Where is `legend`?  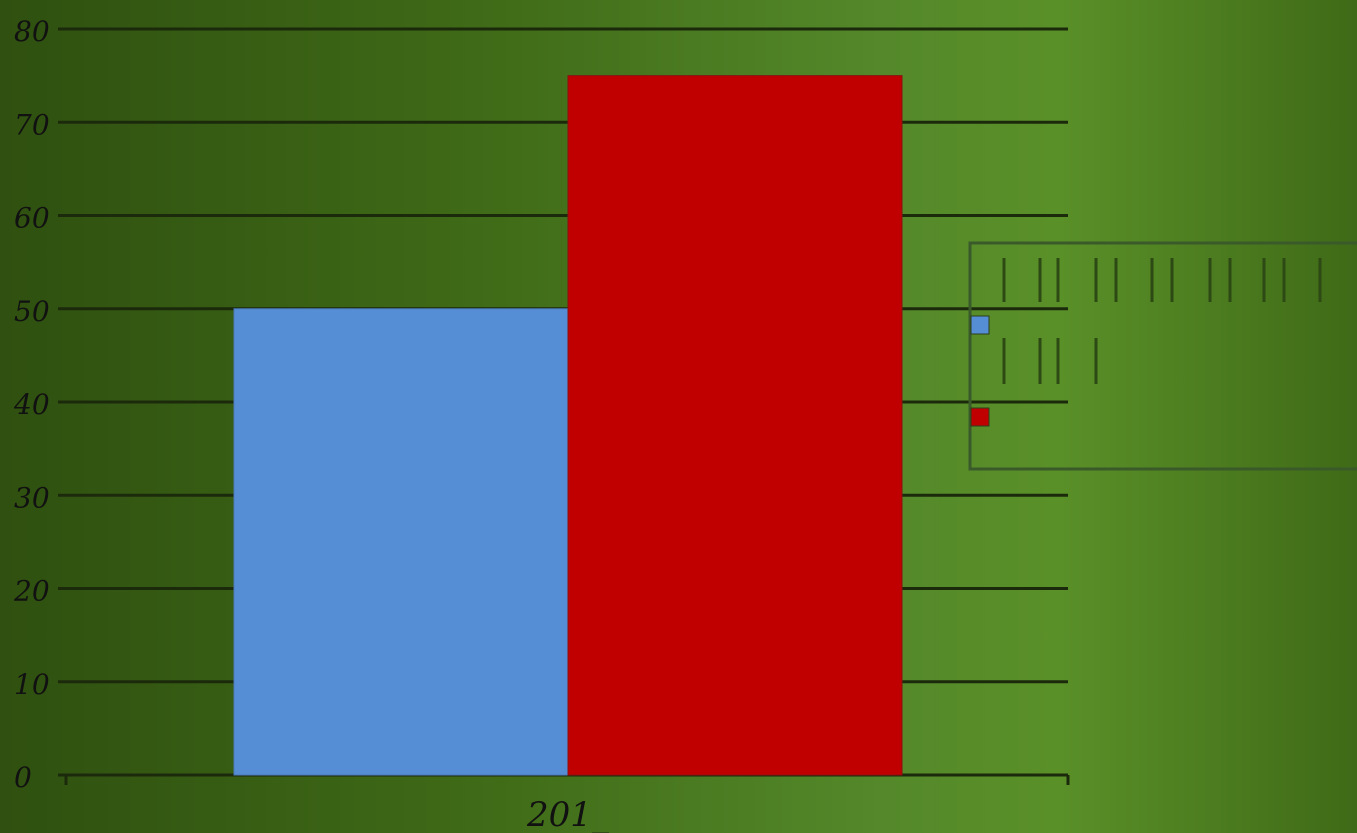
legend is located at coordinates (1162, 356).